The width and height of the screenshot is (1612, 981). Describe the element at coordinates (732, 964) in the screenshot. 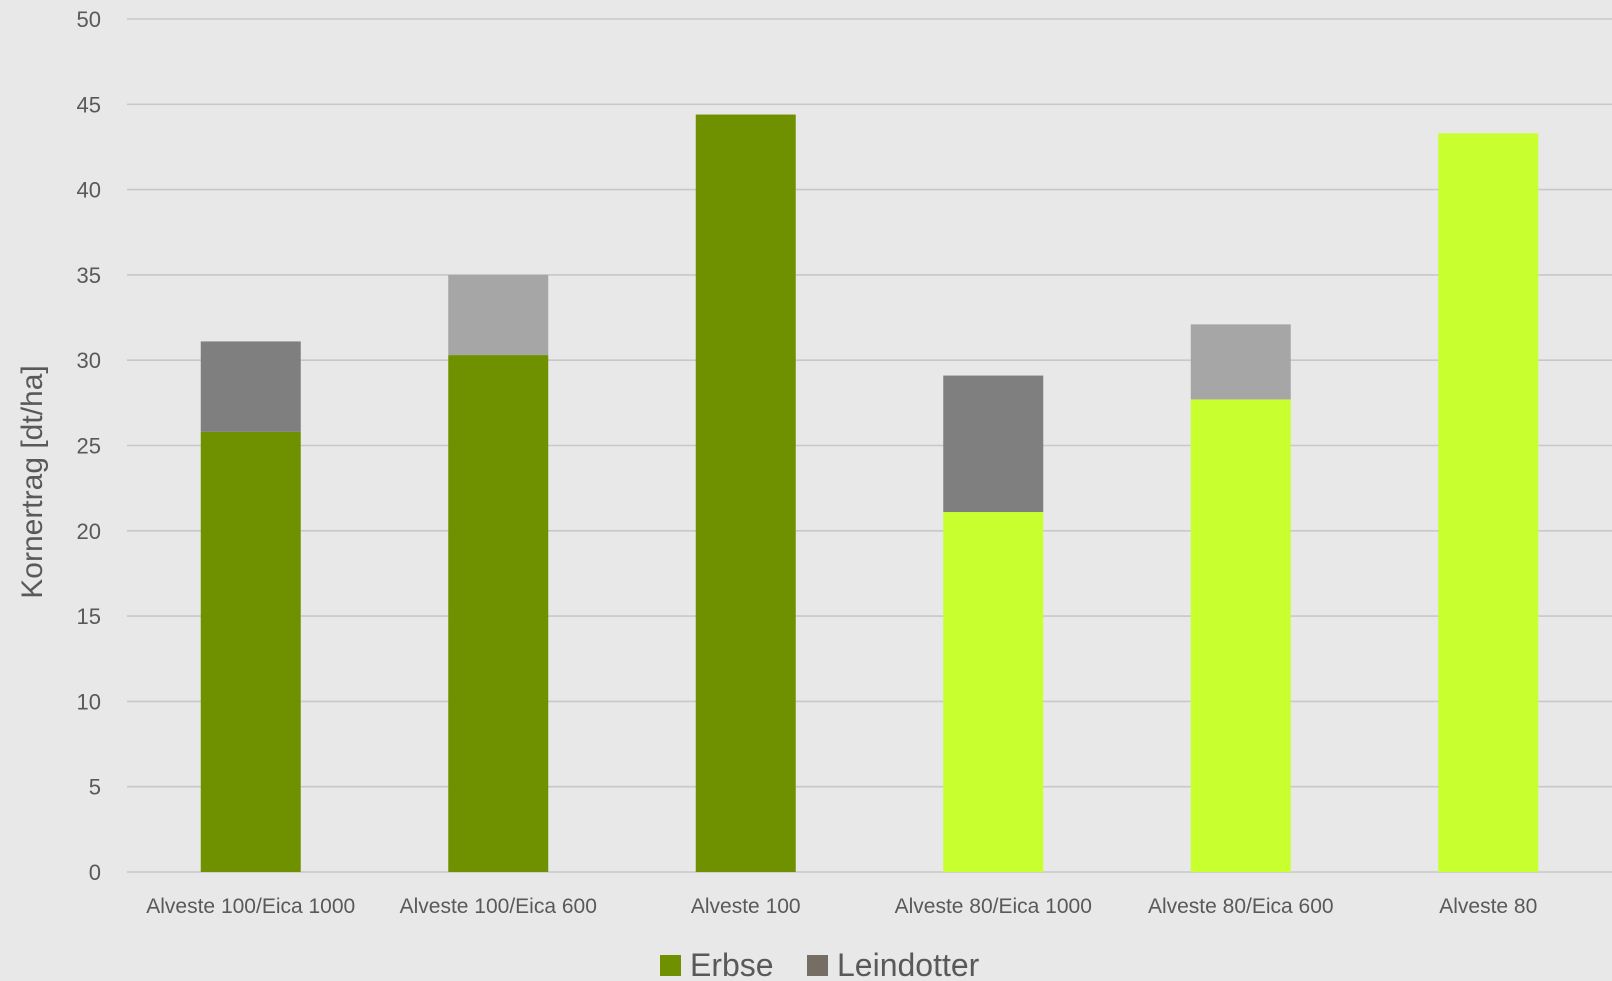

I see `legend-label-erbse: Erbse` at that location.